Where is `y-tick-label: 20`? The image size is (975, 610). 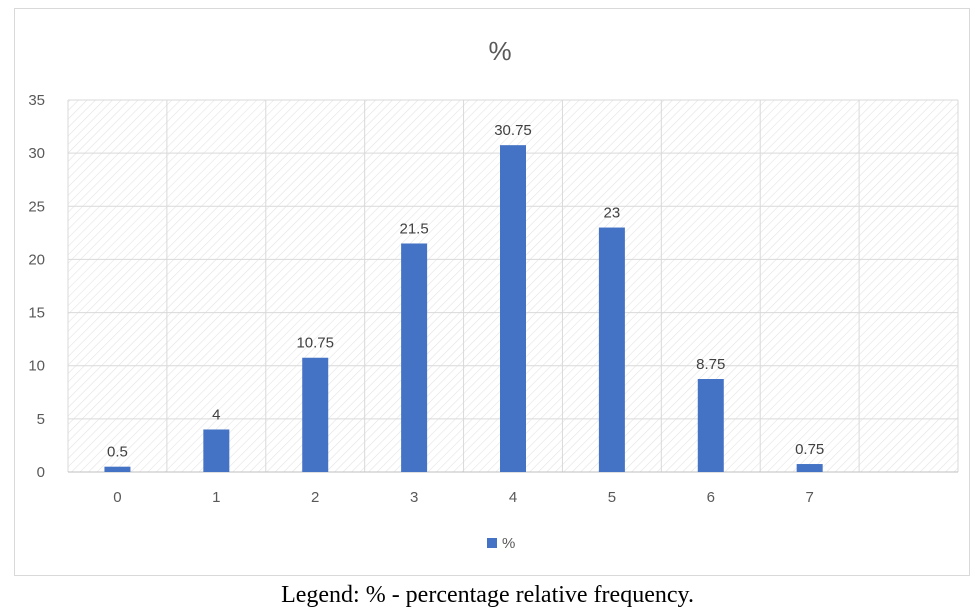 y-tick-label: 20 is located at coordinates (36, 259).